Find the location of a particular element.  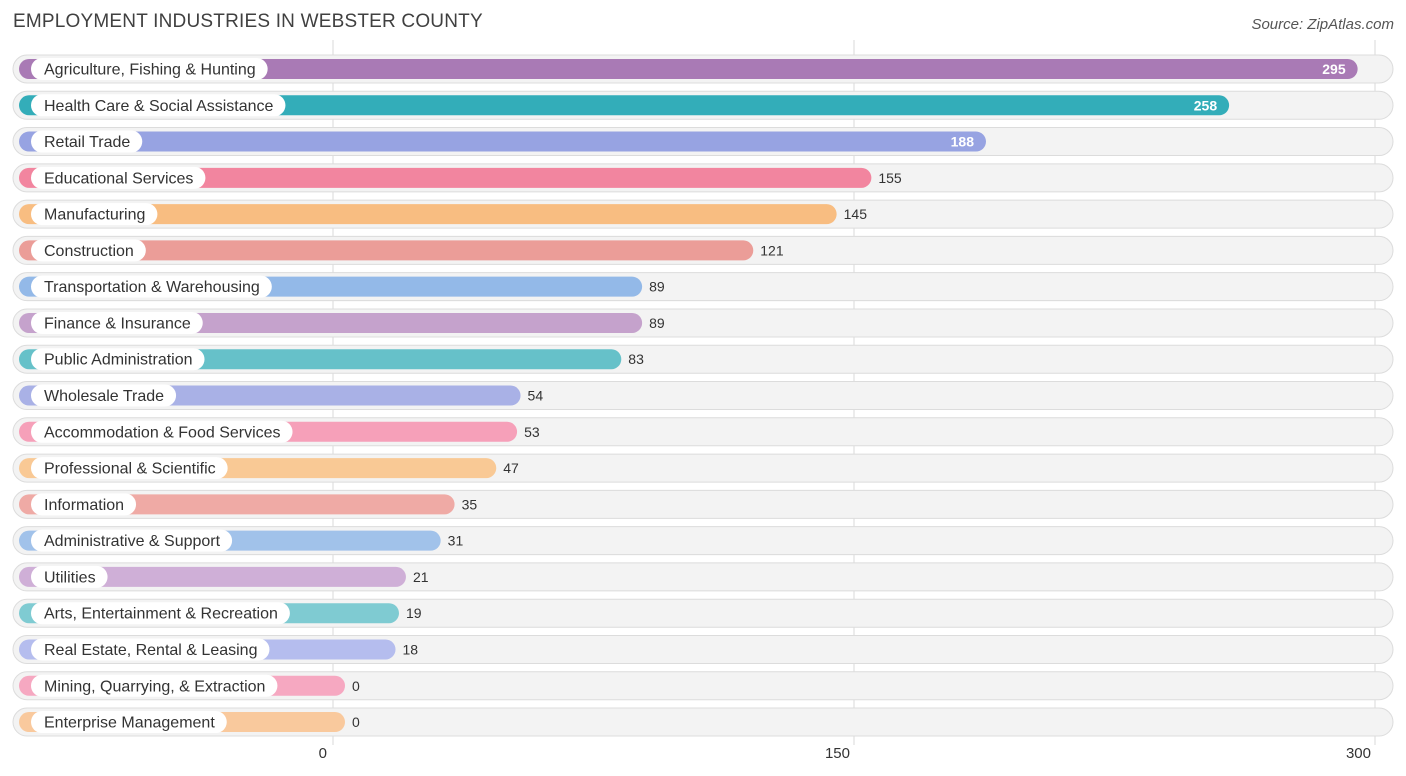

value-label: 258 is located at coordinates (1206, 105).